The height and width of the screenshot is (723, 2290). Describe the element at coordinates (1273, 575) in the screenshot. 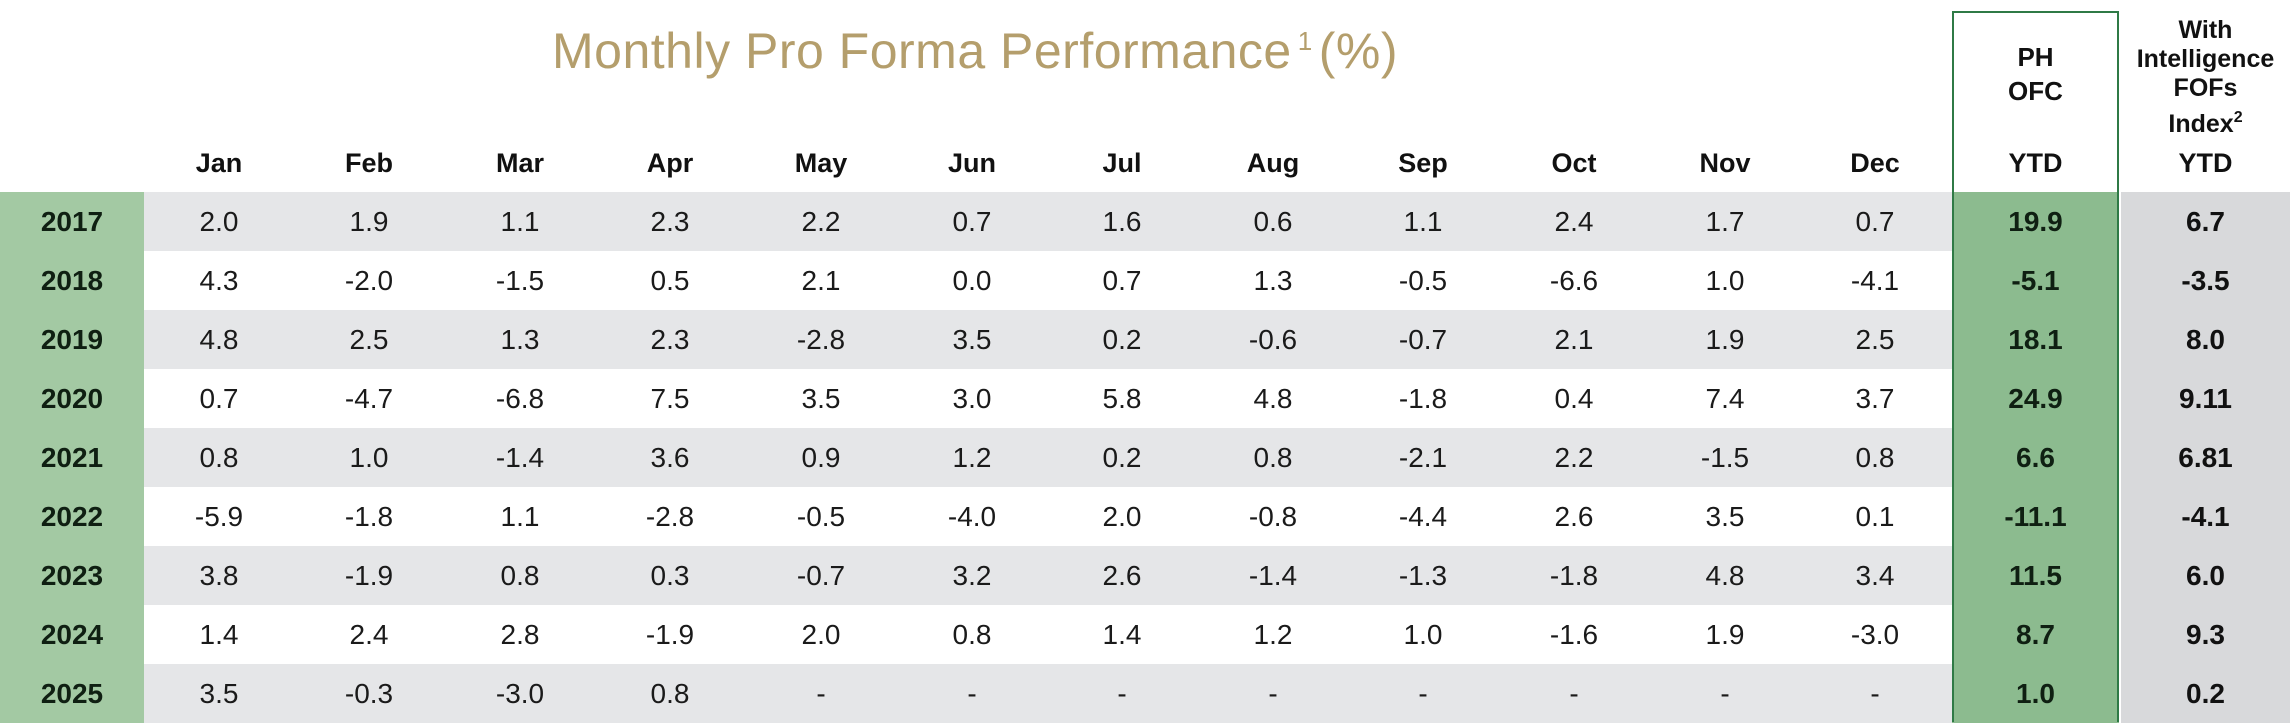

I see `month-value-cell: -1.4` at that location.